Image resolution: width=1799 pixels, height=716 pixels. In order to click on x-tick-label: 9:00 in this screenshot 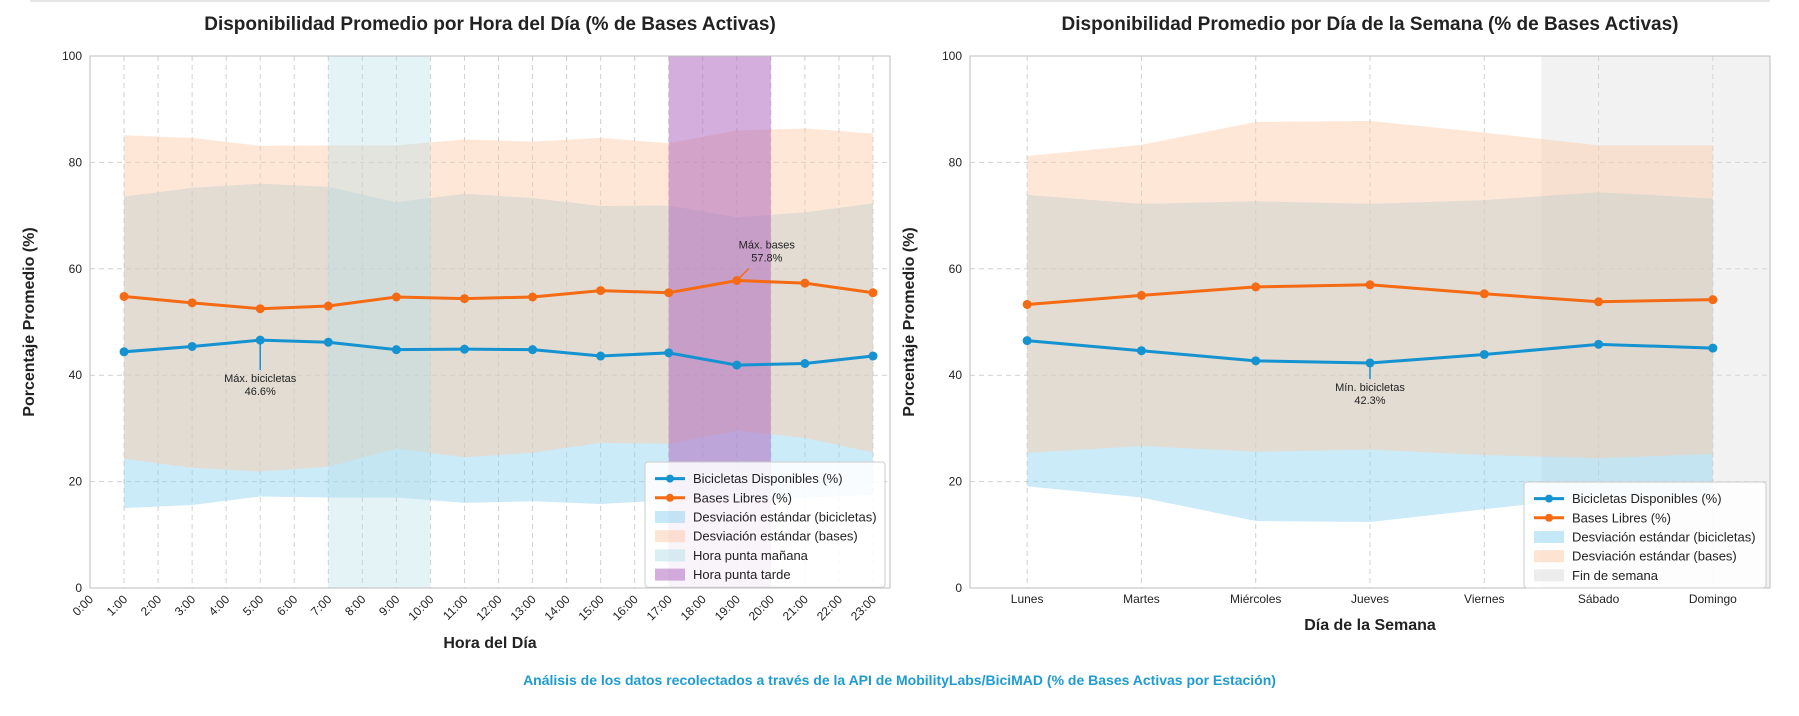, I will do `click(389, 605)`.